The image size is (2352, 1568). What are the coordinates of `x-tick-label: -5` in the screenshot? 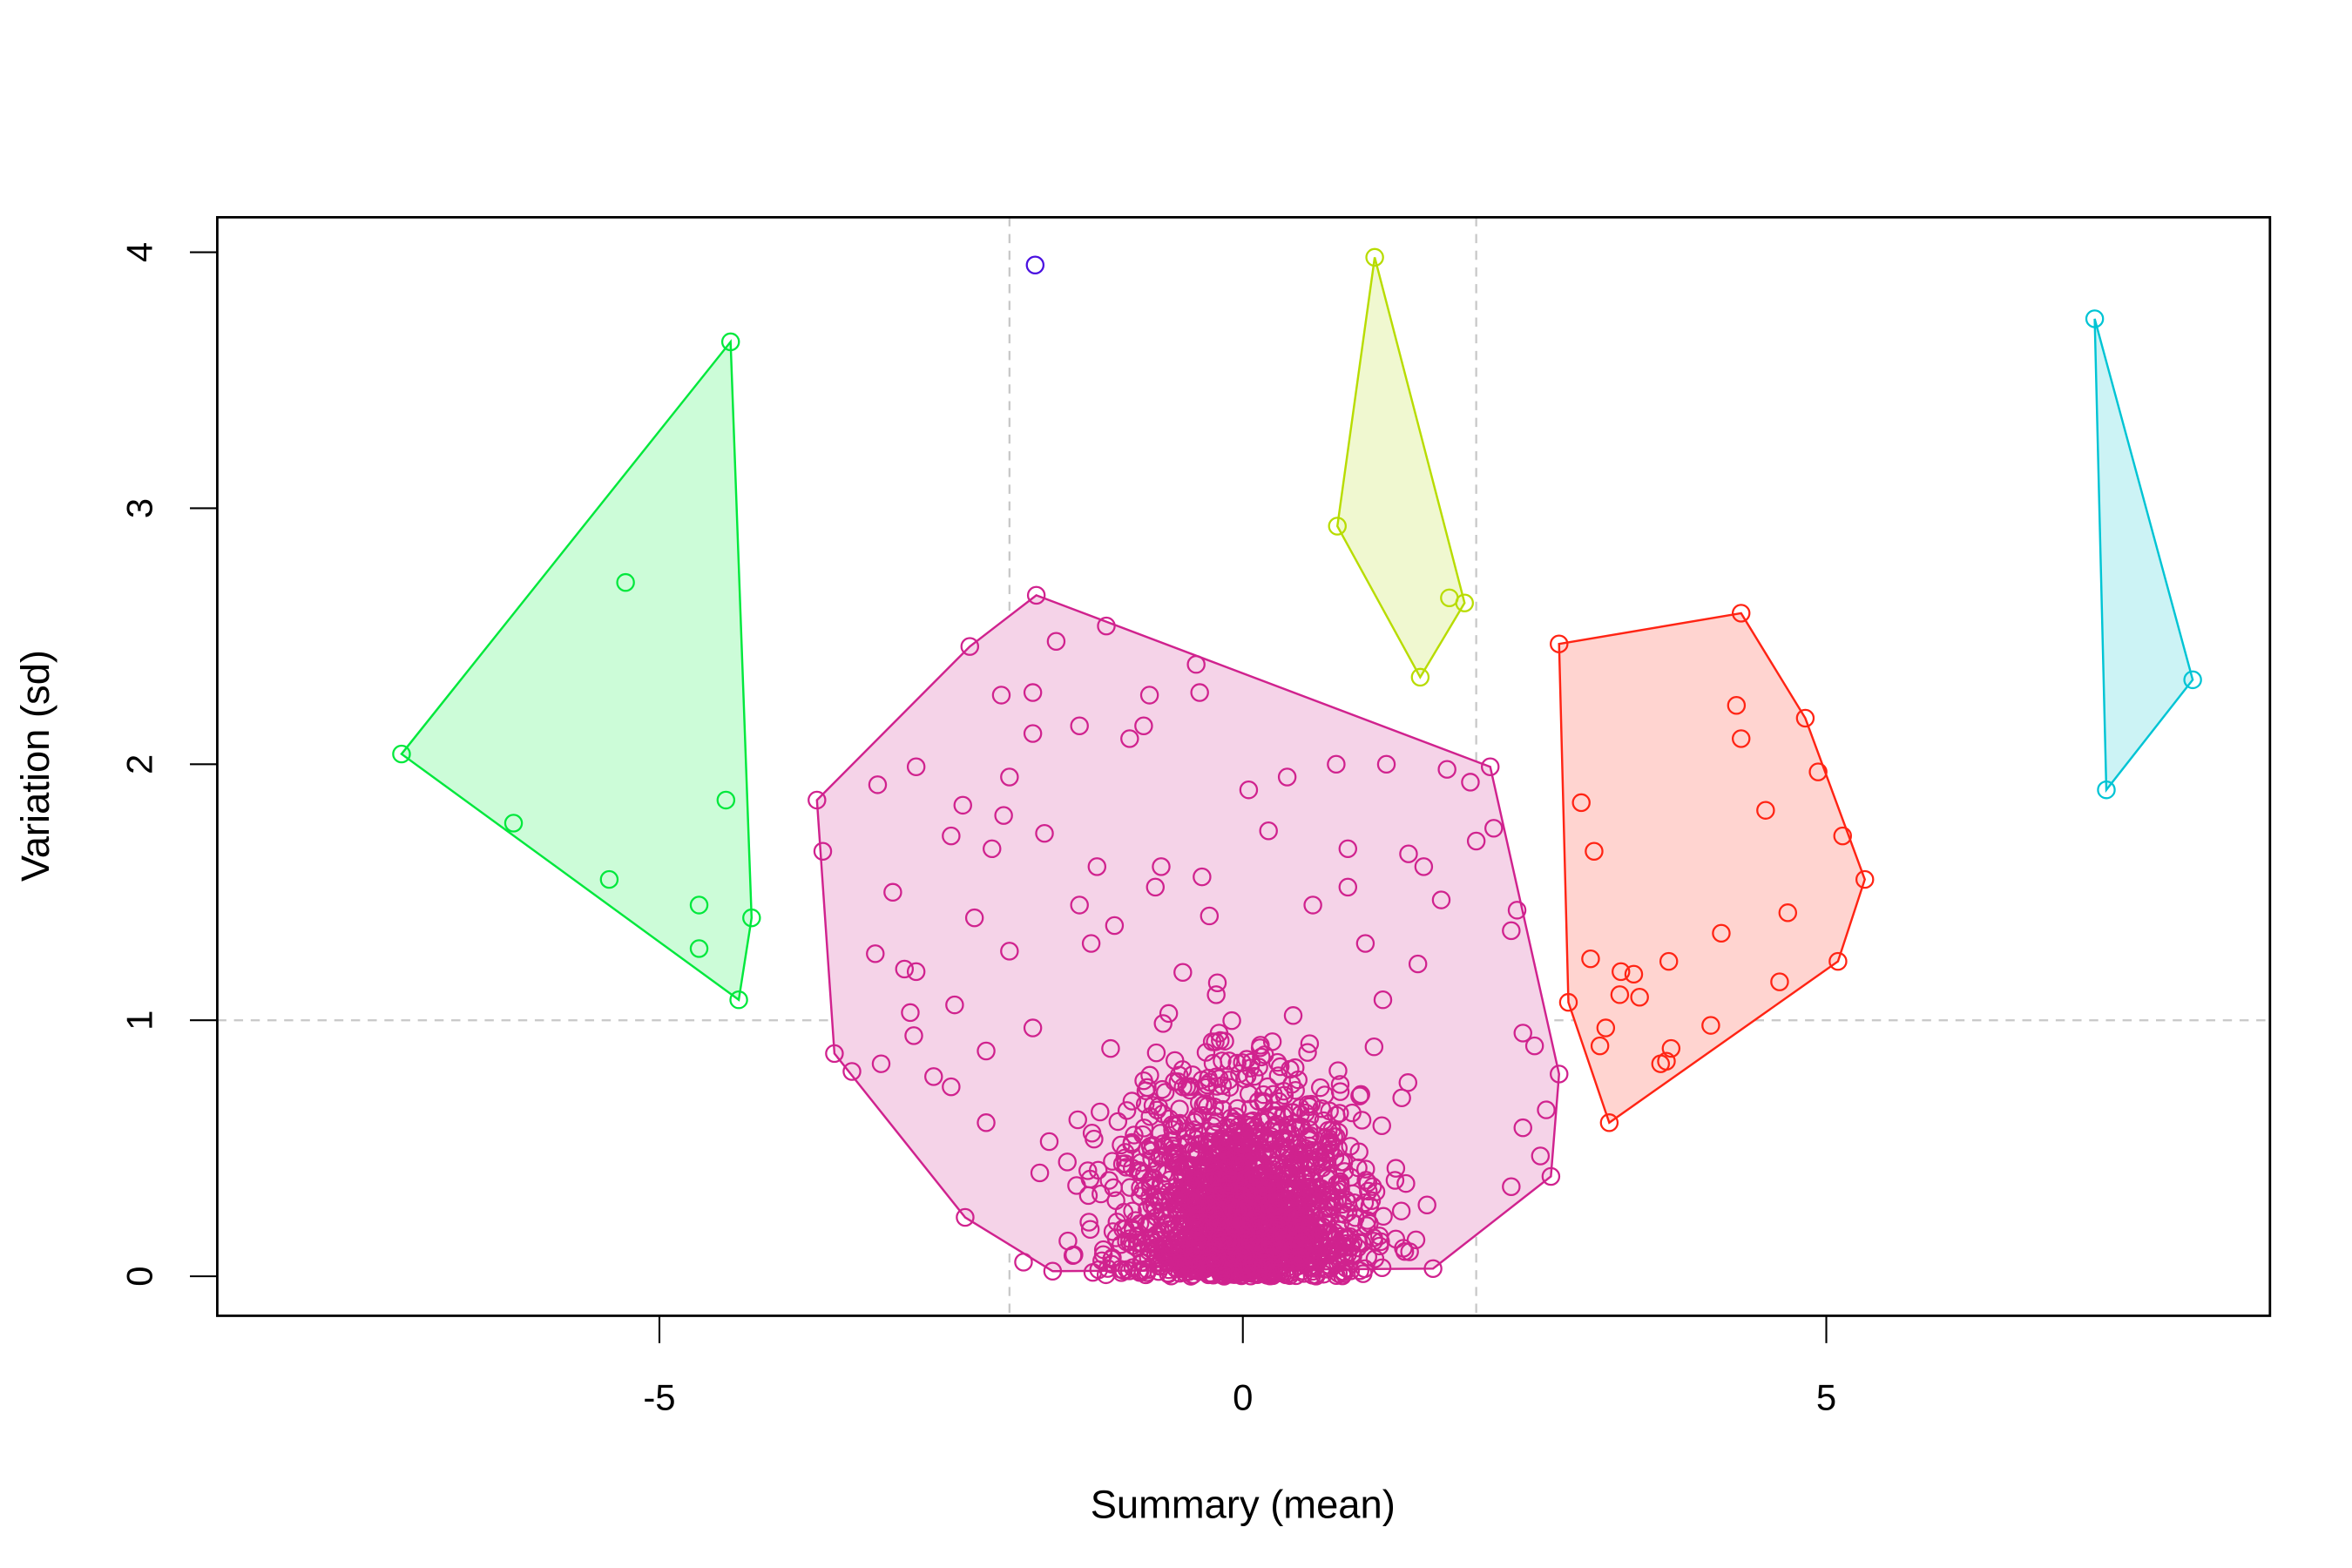 It's located at (659, 1398).